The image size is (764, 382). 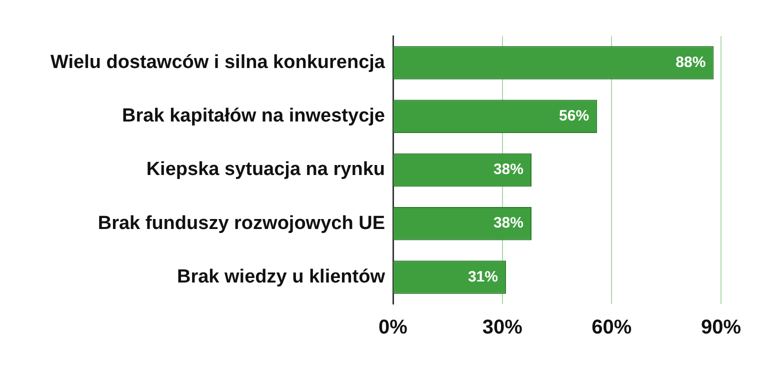 I want to click on x-tick-label: 60%, so click(x=612, y=327).